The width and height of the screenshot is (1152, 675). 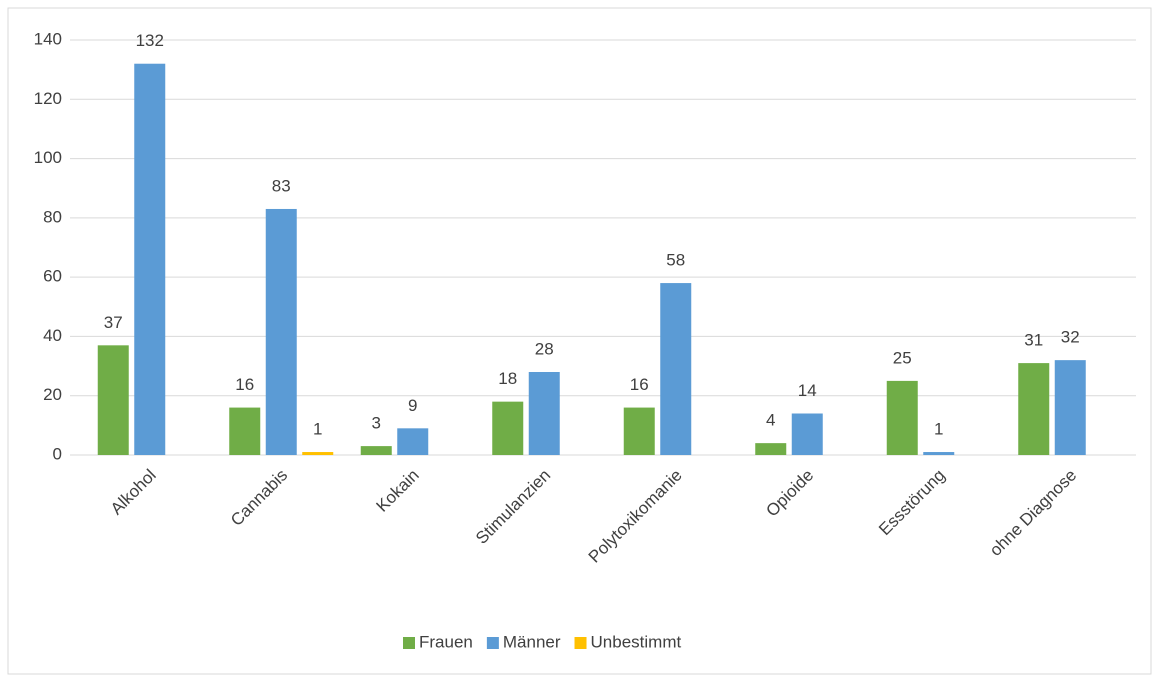 What do you see at coordinates (770, 420) in the screenshot?
I see `value-label: 4` at bounding box center [770, 420].